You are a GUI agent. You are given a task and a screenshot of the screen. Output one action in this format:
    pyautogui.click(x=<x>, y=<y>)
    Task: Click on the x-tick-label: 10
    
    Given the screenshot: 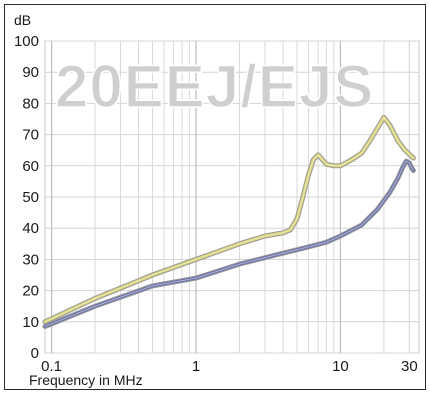 What is the action you would take?
    pyautogui.click(x=340, y=366)
    